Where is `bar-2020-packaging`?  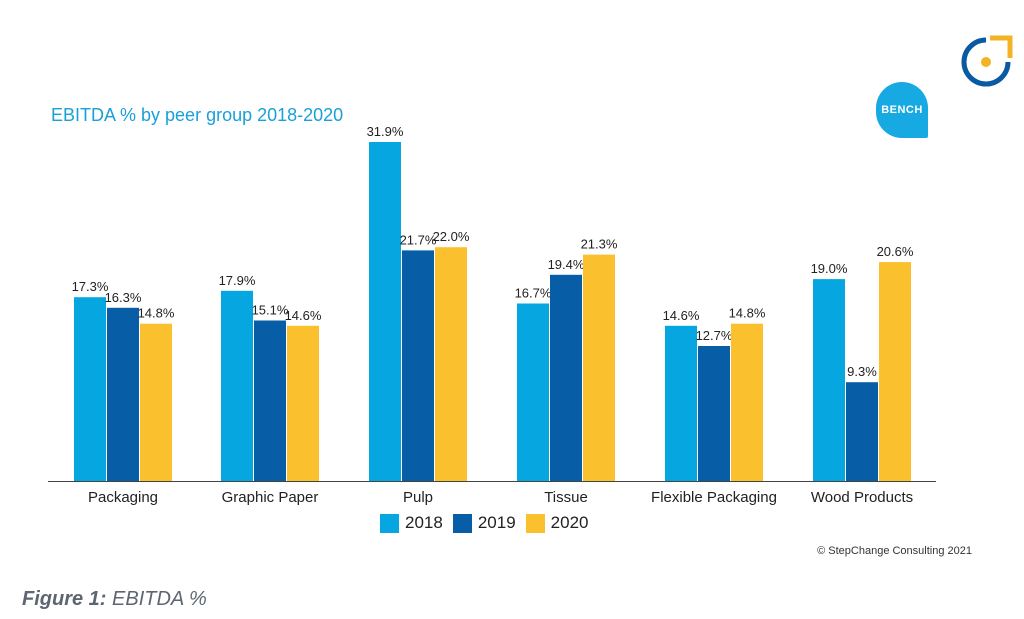 bar-2020-packaging is located at coordinates (156, 402).